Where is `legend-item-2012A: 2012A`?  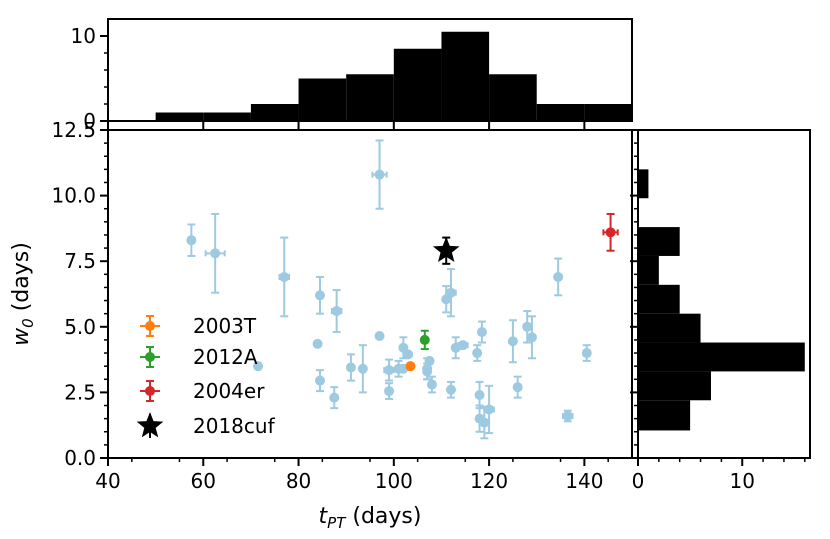 legend-item-2012A: 2012A is located at coordinates (199, 357).